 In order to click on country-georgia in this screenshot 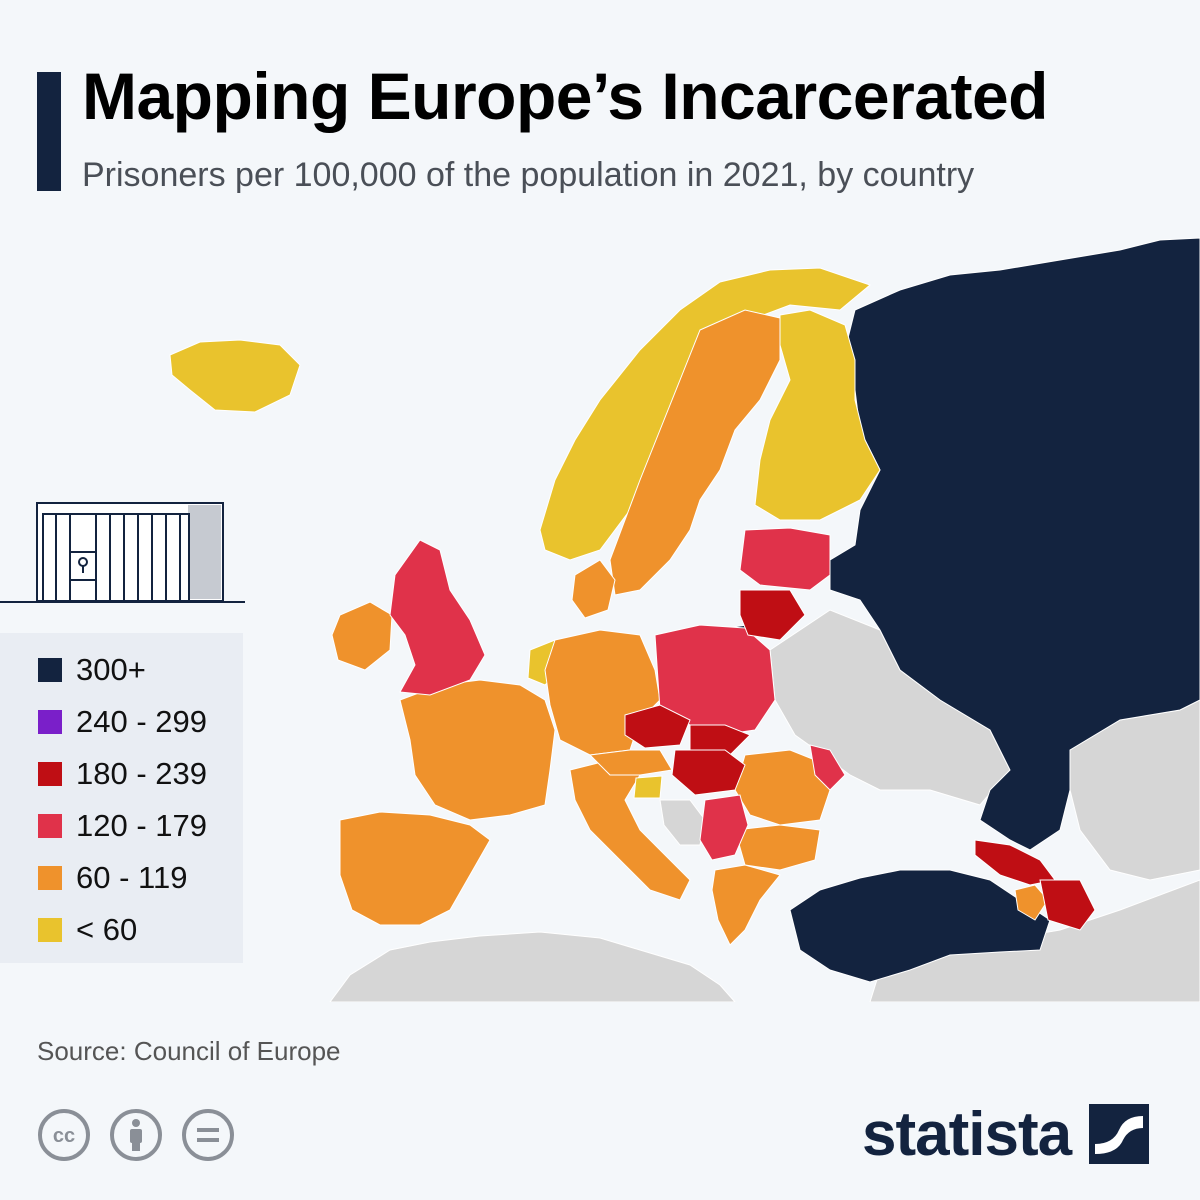, I will do `click(1015, 862)`.